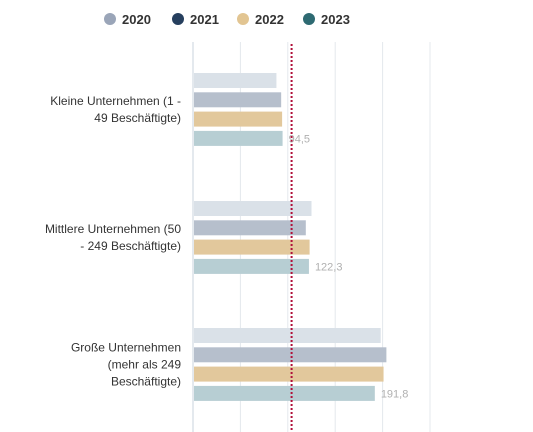 The image size is (533, 432). What do you see at coordinates (243, 19) in the screenshot?
I see `legend-swatch-2022` at bounding box center [243, 19].